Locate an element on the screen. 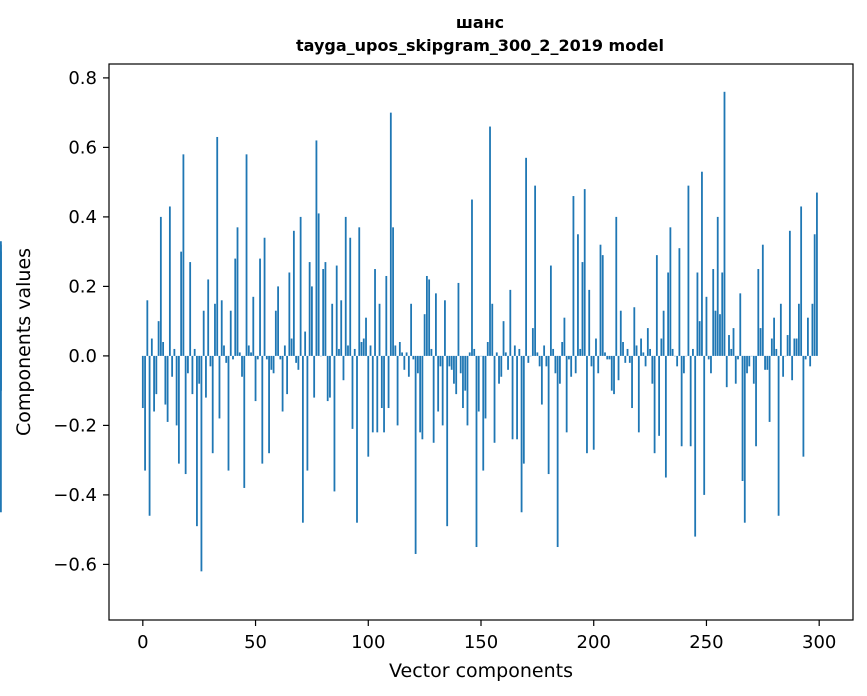  y-axis-ticks: −0.6 −0.4 −0.2 0.0 0.2 0.4 0.6 0.8 is located at coordinates (81, 321).